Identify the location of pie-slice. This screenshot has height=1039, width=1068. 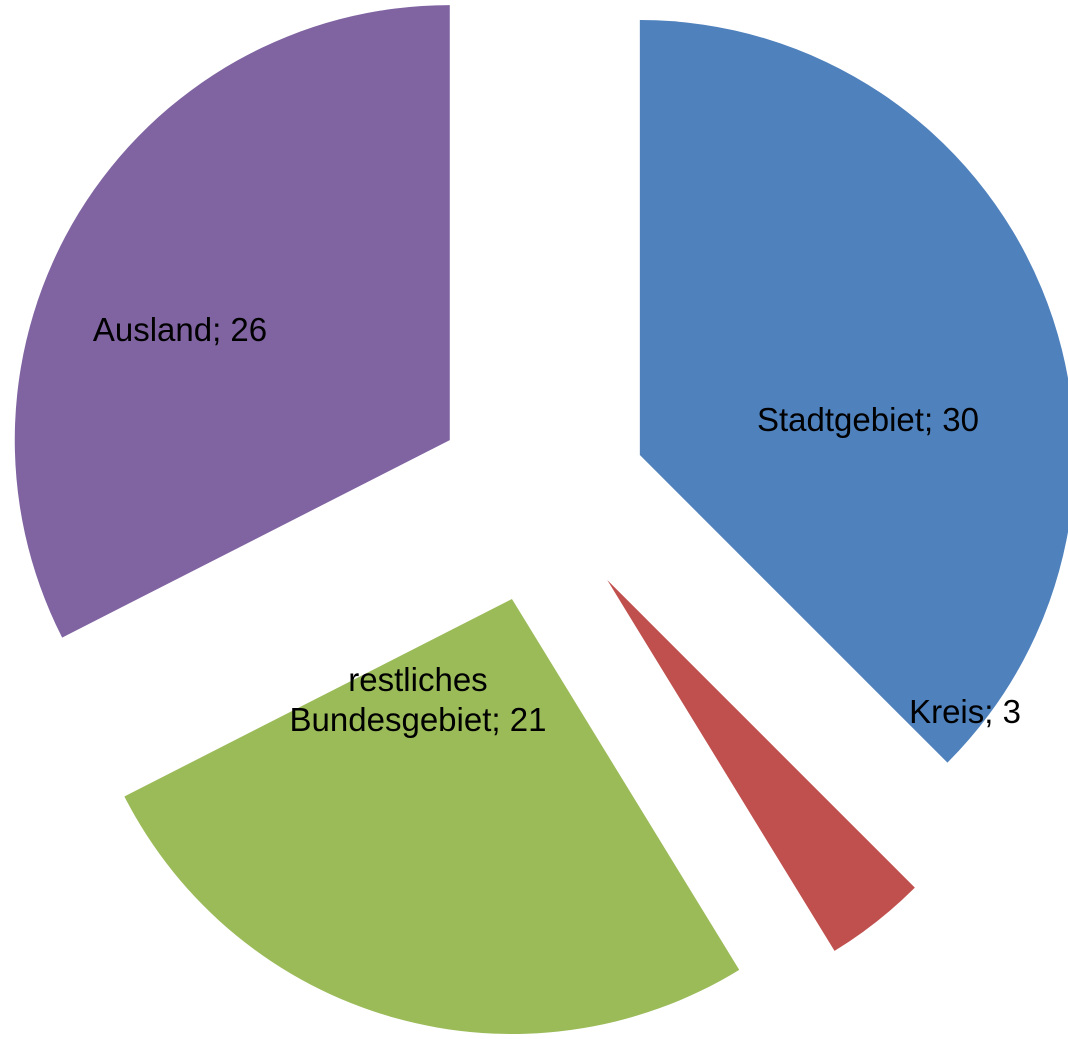
(761, 765).